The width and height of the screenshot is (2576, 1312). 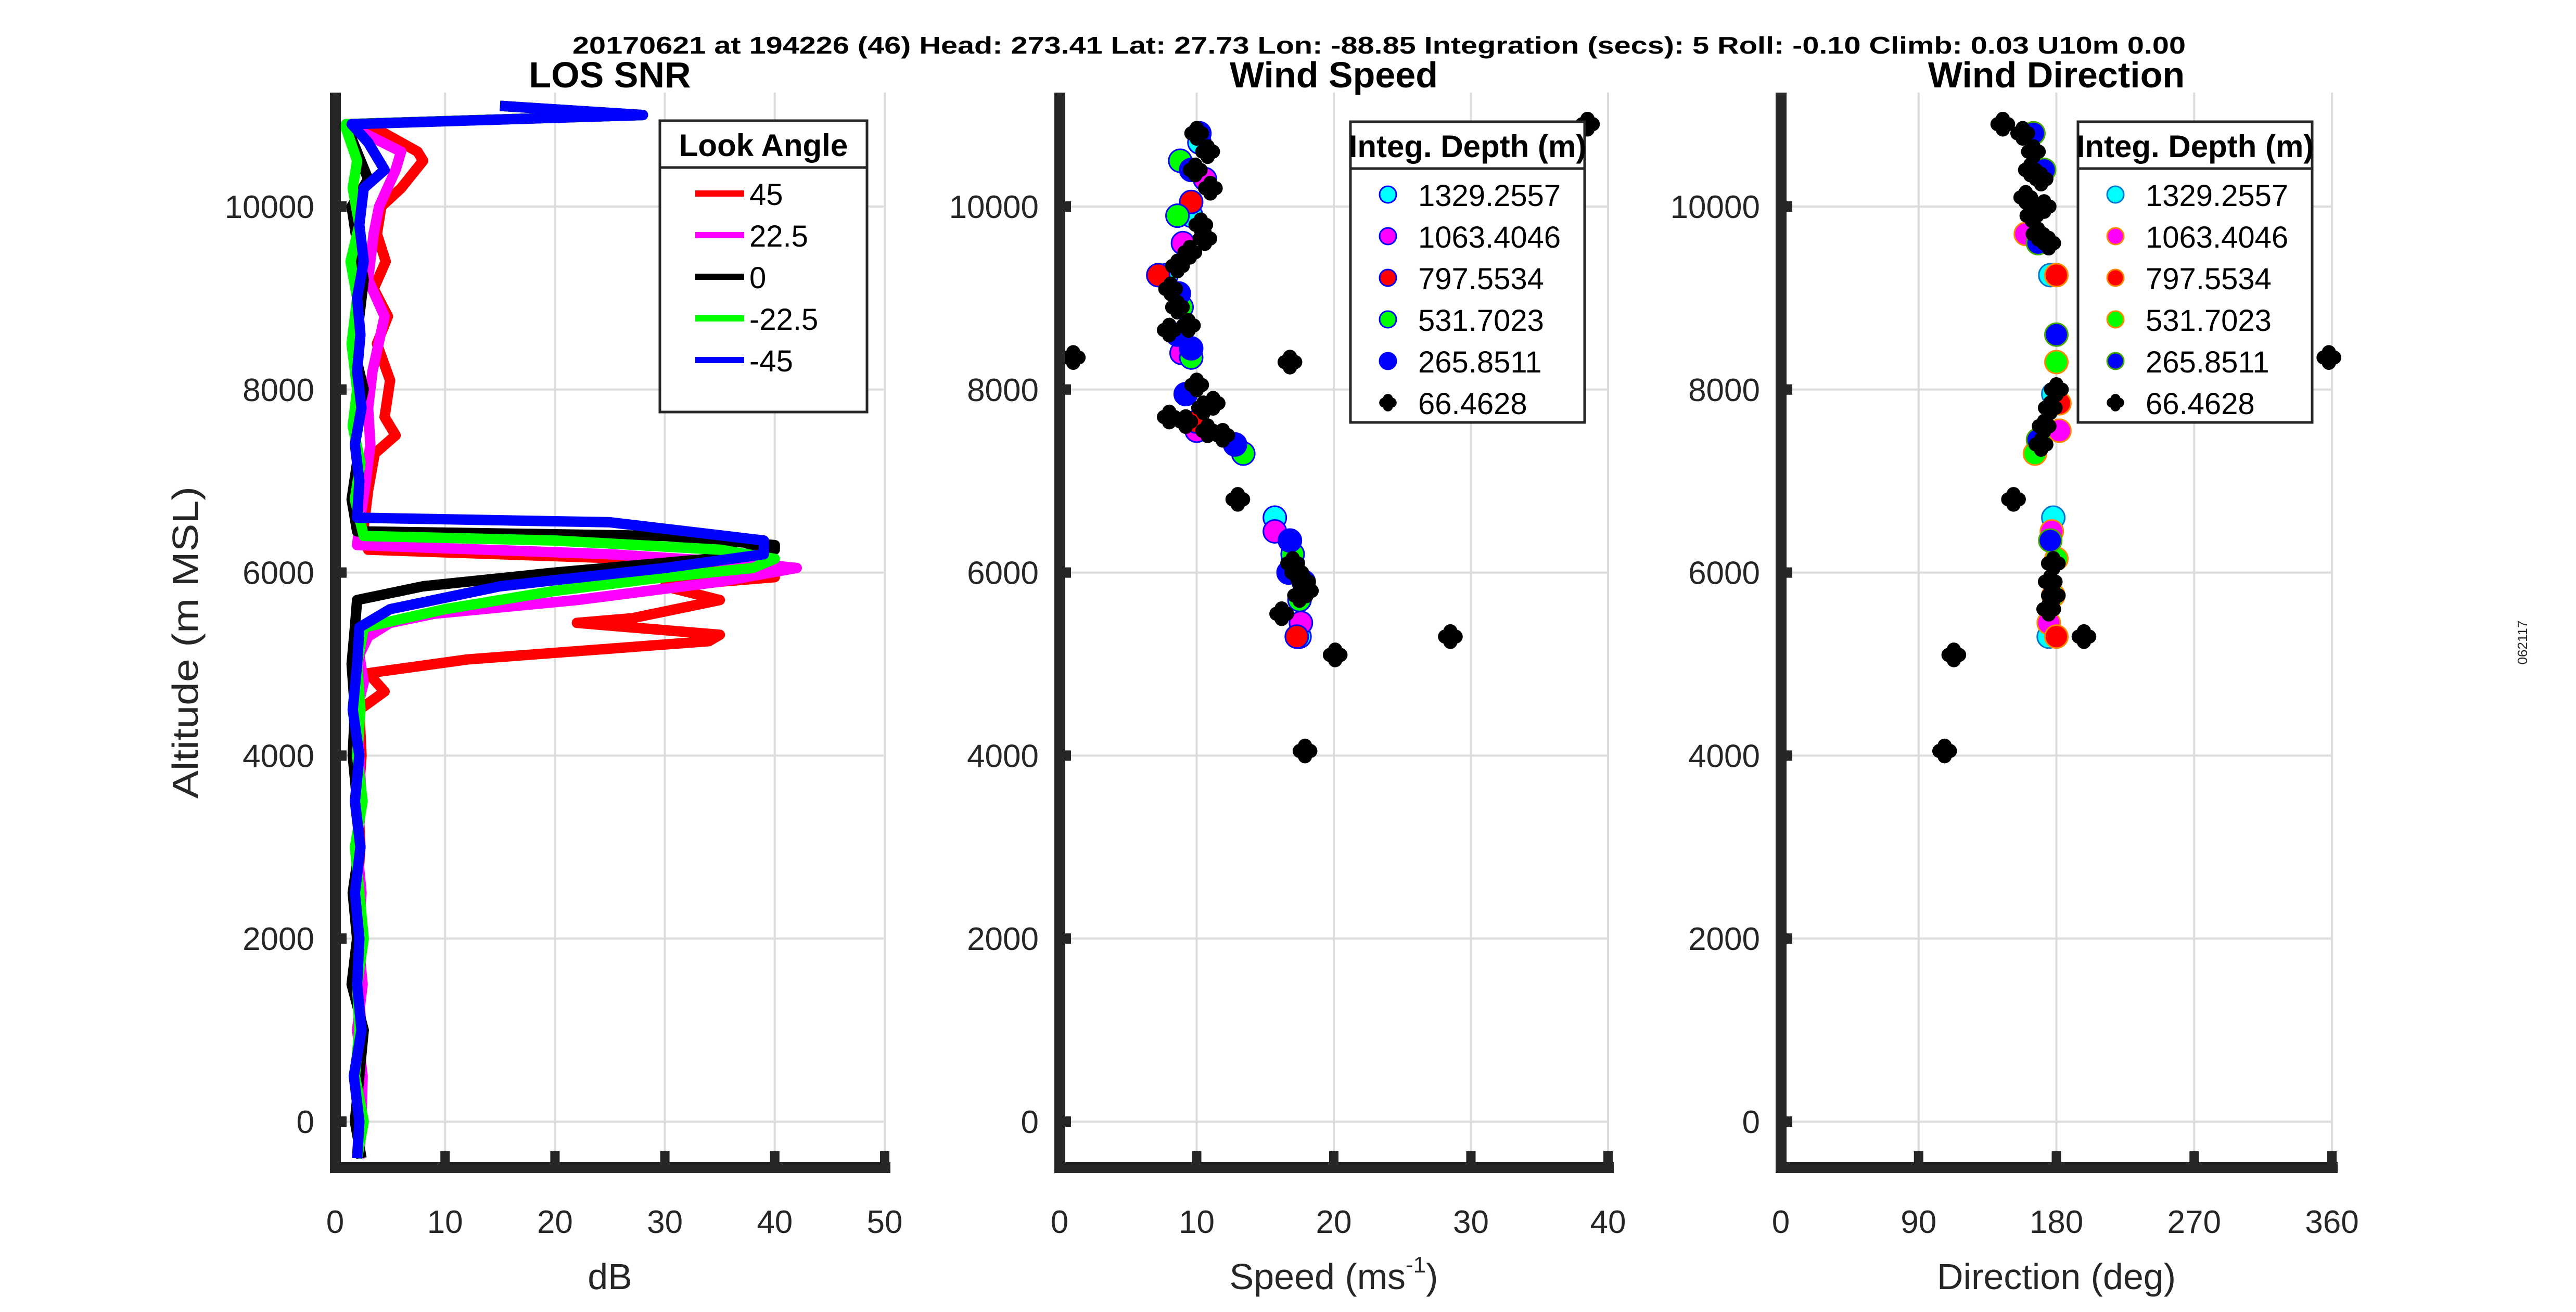 What do you see at coordinates (2189, 321) in the screenshot?
I see `legend-entry: 531.7023` at bounding box center [2189, 321].